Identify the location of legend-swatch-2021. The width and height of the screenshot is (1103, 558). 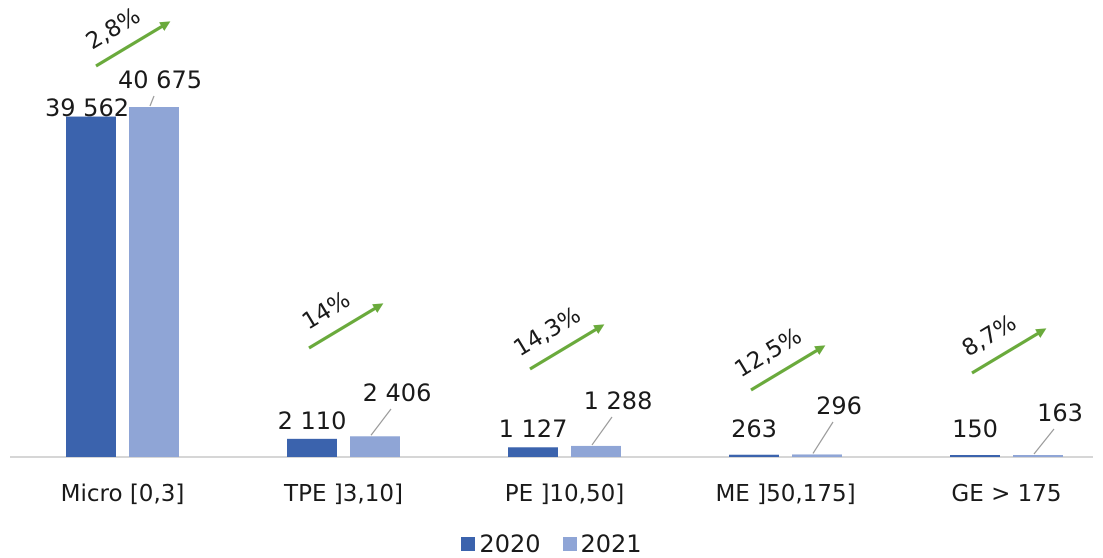
(569, 544).